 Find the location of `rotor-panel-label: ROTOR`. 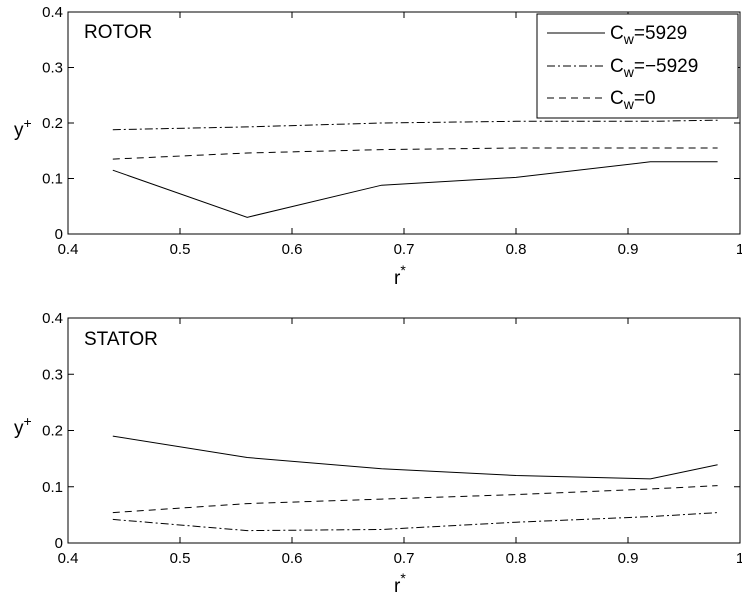

rotor-panel-label: ROTOR is located at coordinates (118, 32).